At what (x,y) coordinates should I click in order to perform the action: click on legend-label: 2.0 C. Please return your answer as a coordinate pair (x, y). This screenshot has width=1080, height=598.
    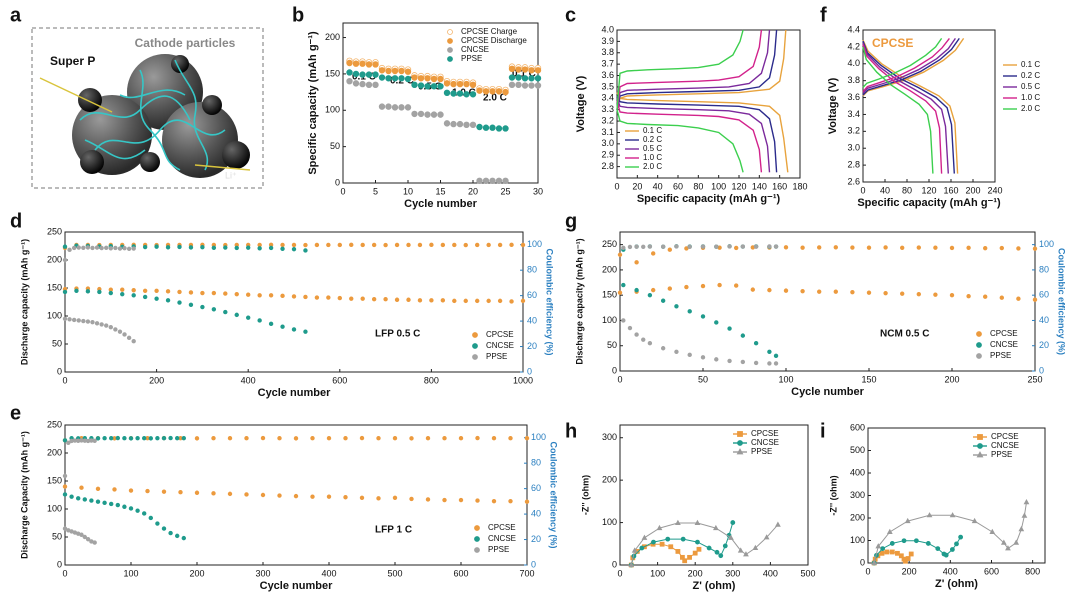
    Looking at the image, I should click on (1030, 108).